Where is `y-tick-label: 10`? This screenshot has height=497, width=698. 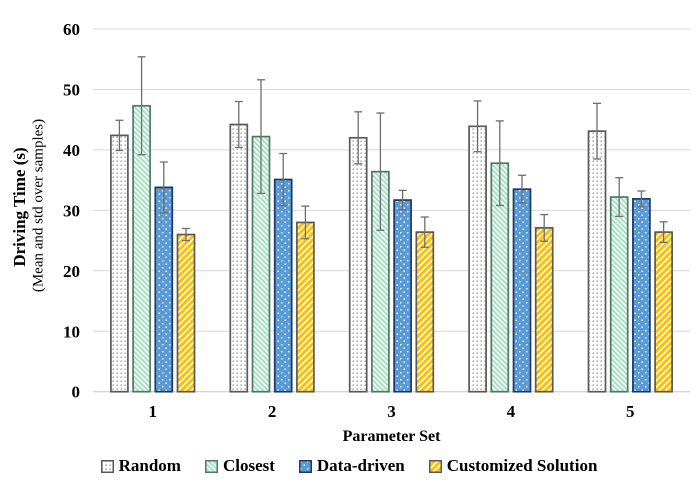
y-tick-label: 10 is located at coordinates (71, 331).